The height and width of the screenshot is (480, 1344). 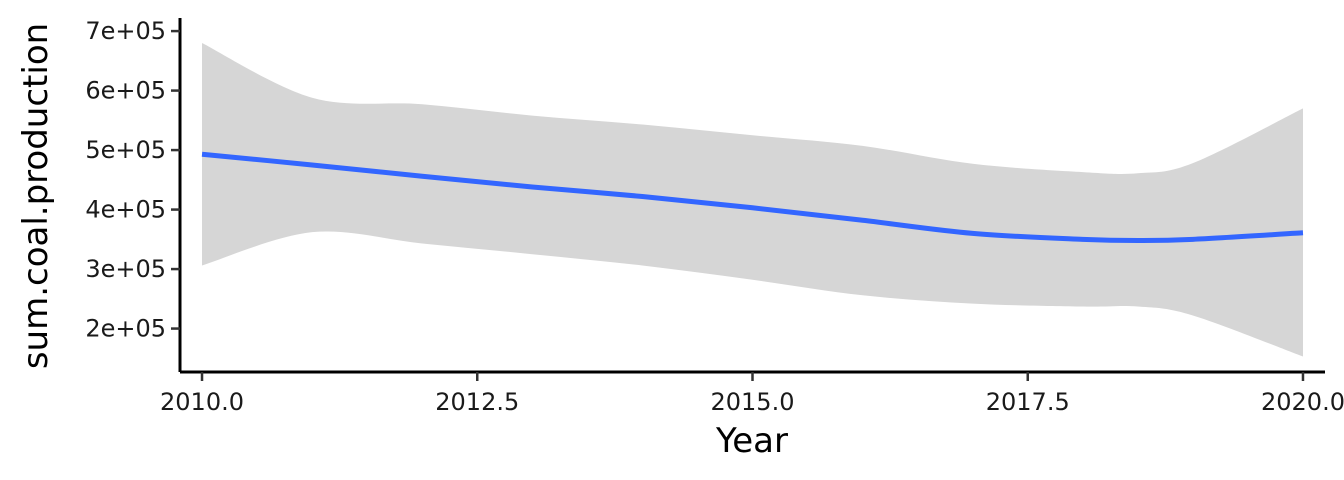 I want to click on x-tick-label: 2015.0, so click(x=753, y=402).